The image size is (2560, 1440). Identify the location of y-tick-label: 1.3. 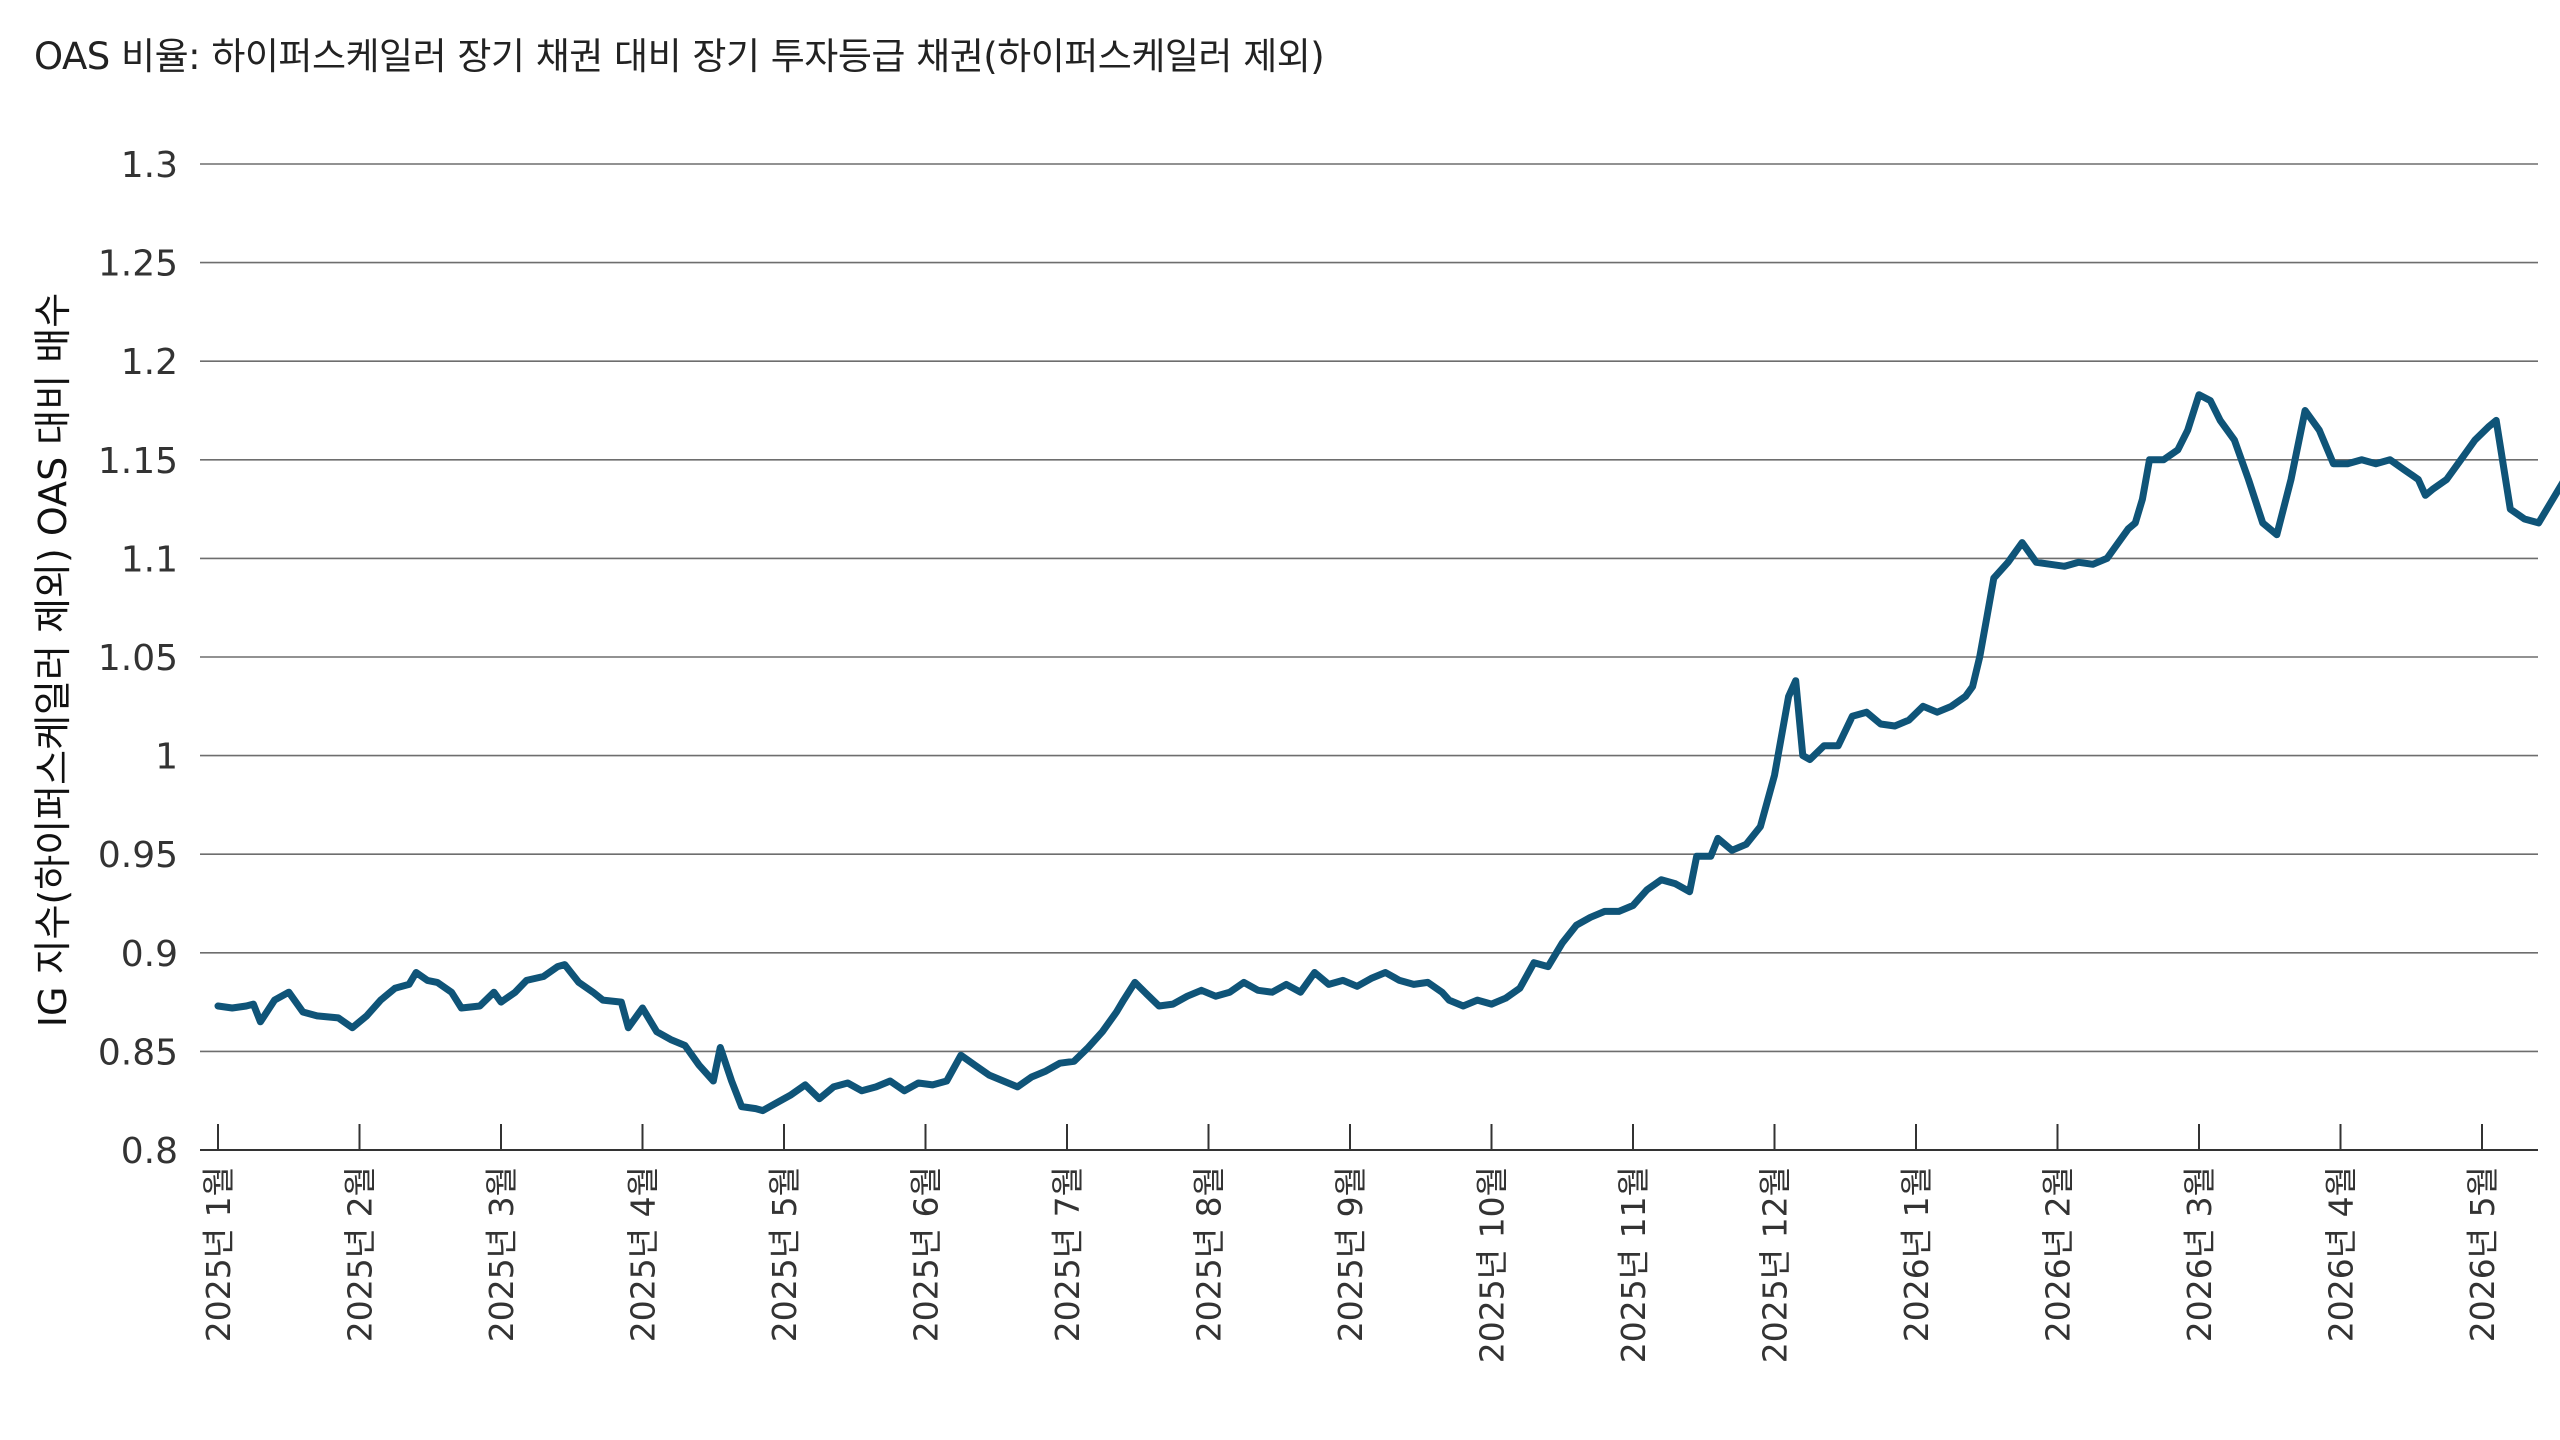
(149, 165).